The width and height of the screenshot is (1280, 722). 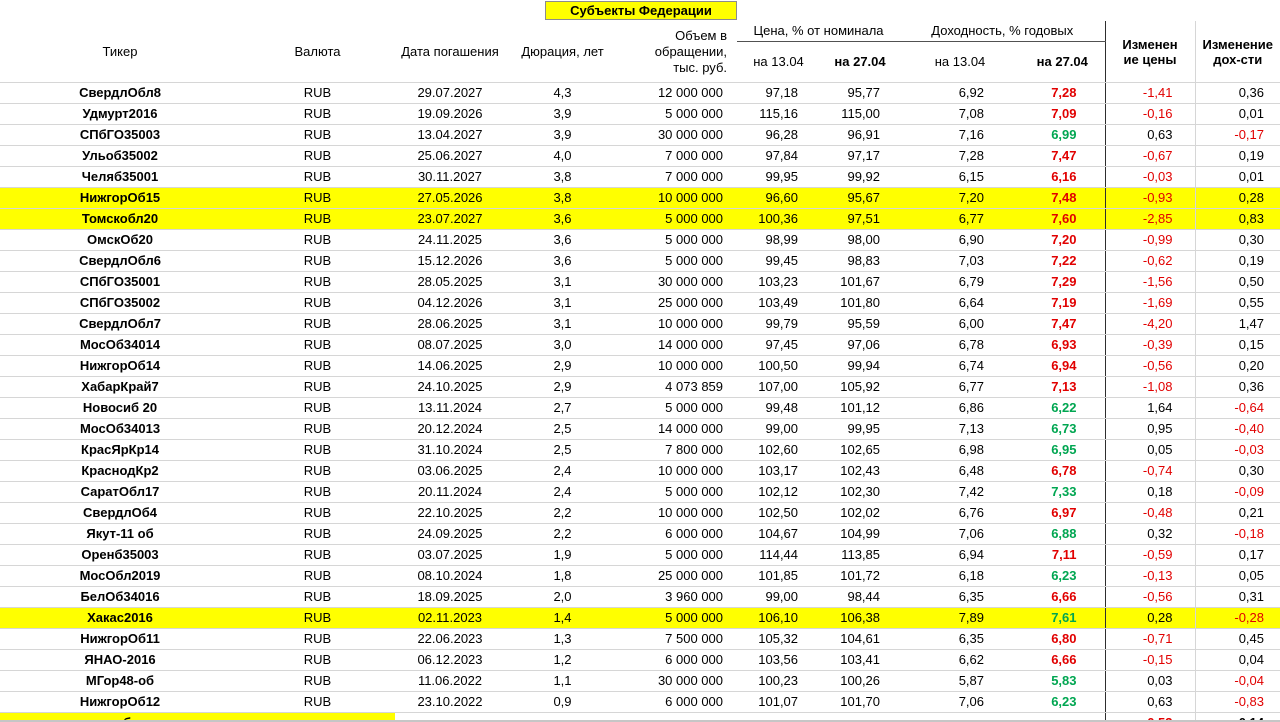 I want to click on cell-maturity-date: 24.10.2025, so click(x=450, y=387).